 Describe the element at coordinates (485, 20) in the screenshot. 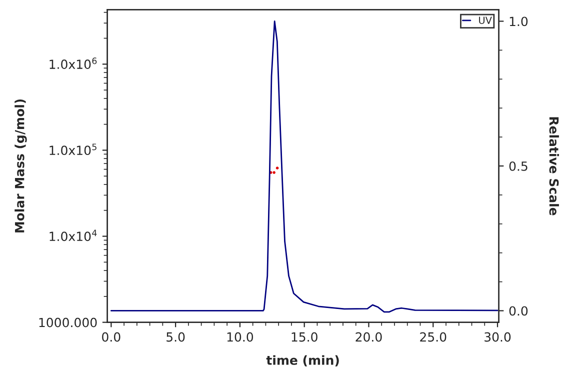

I see `legend-label: UV` at that location.